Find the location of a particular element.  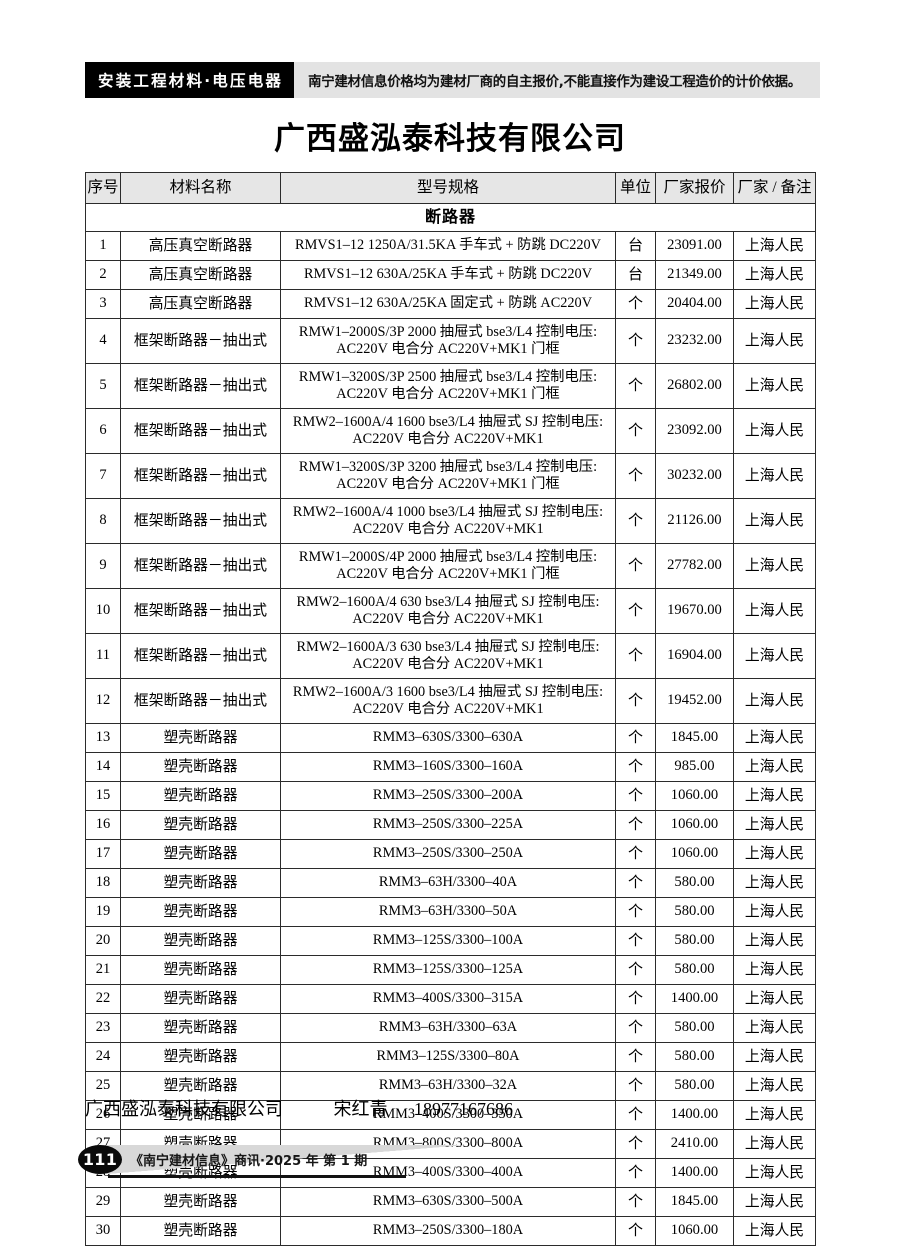

cell-spec: RMM3–400S/3300–315A is located at coordinates (448, 999).